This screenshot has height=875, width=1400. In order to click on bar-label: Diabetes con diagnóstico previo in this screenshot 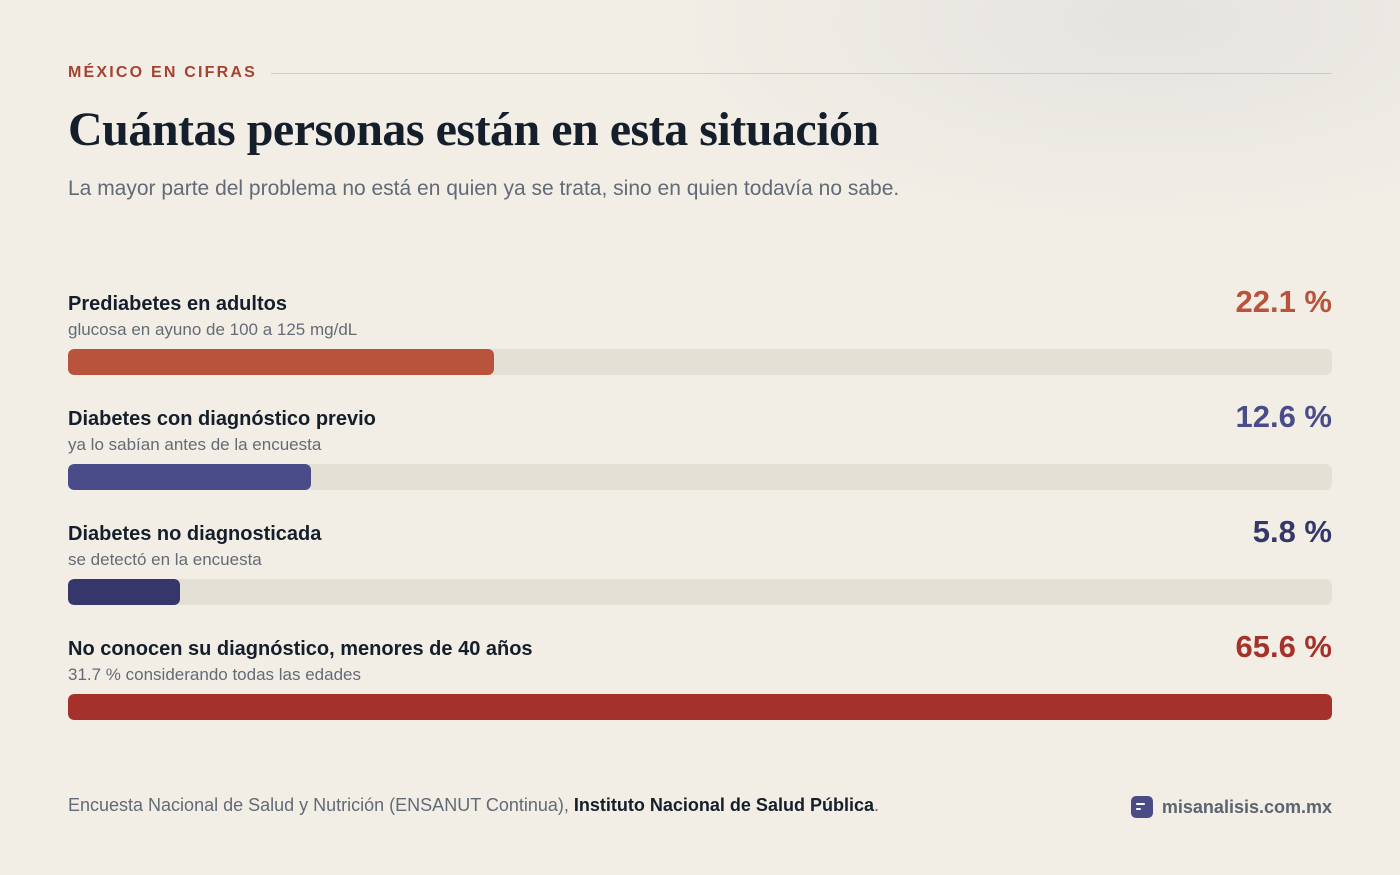, I will do `click(222, 419)`.